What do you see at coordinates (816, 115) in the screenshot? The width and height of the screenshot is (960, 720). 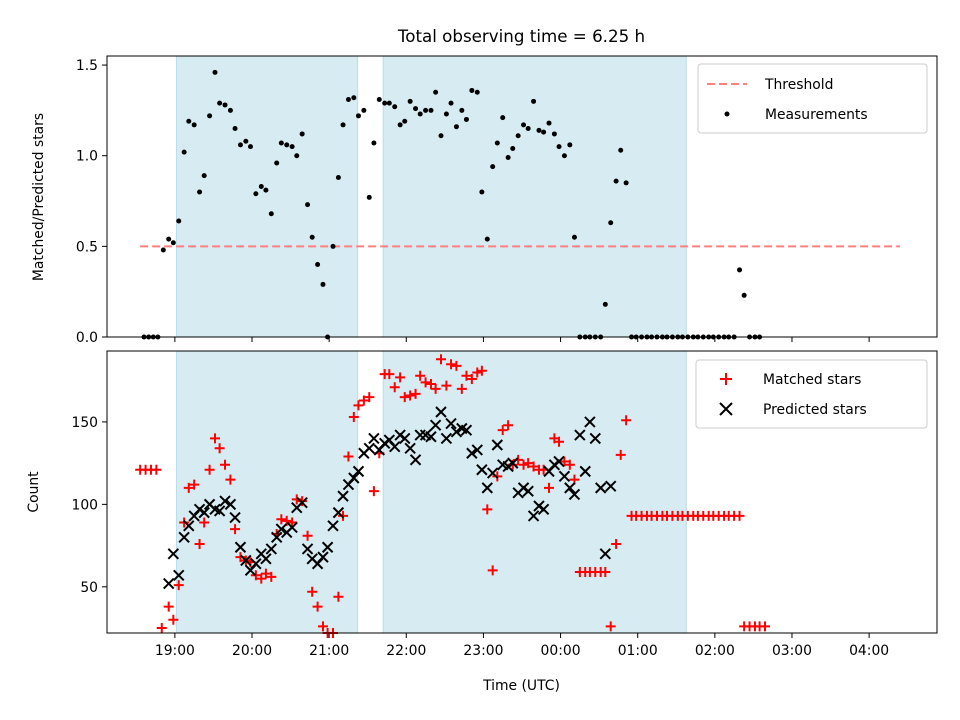 I see `legend-measurements-label: Measurements` at bounding box center [816, 115].